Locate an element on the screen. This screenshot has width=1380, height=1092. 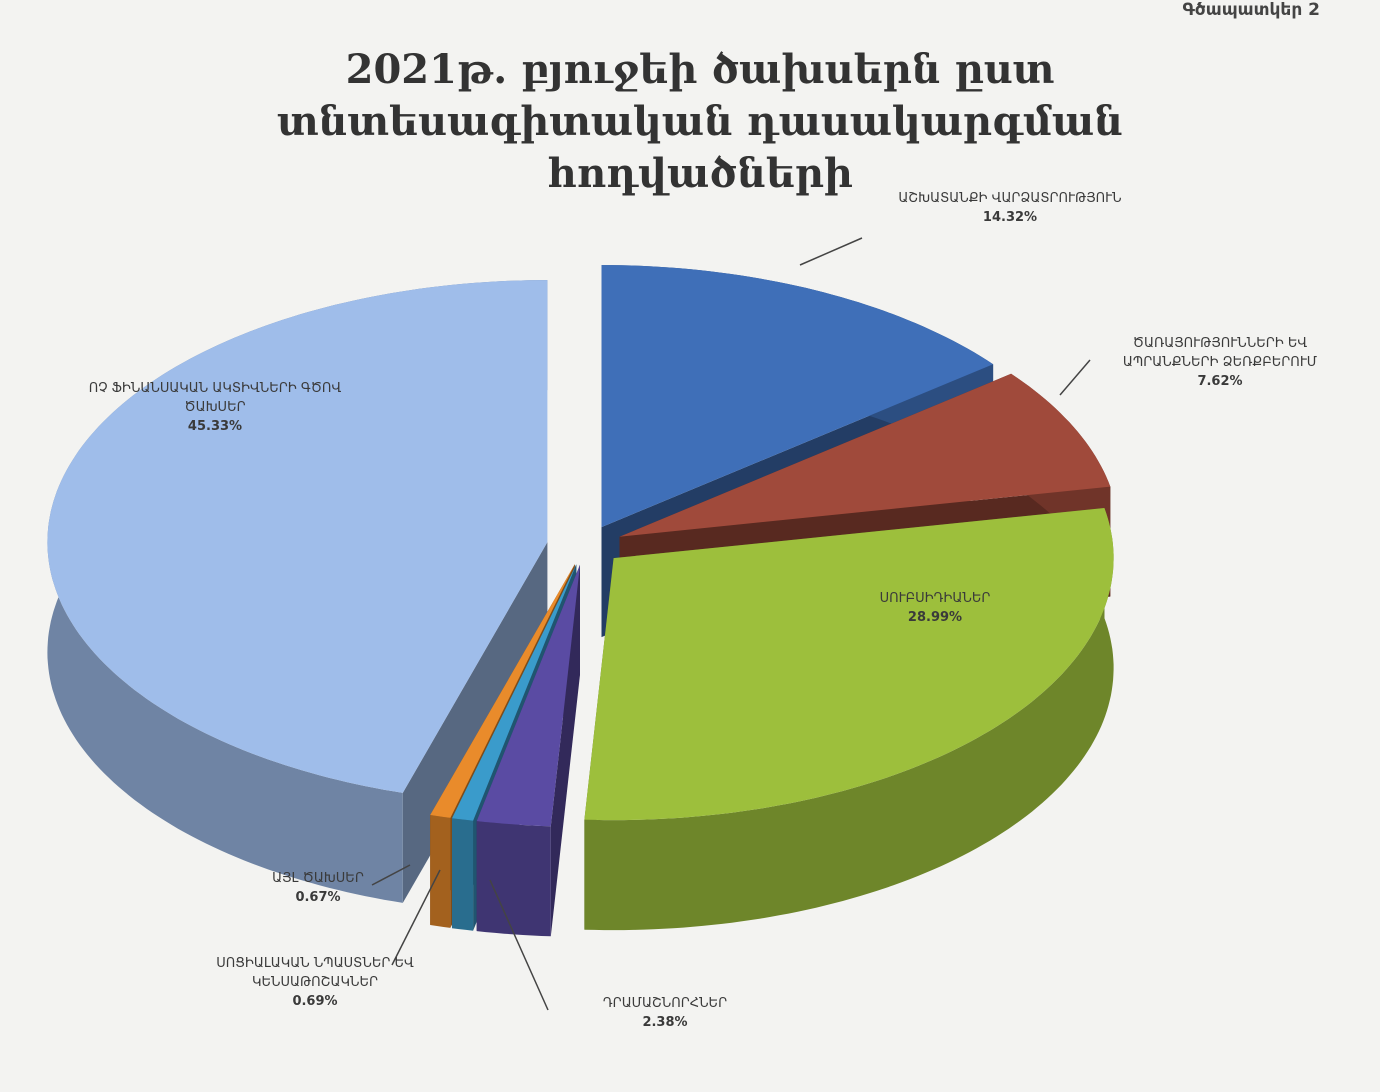
category-label: ԴՐԱՄԱՇՆՈՐՀՆԵՐ is located at coordinates (665, 1003).